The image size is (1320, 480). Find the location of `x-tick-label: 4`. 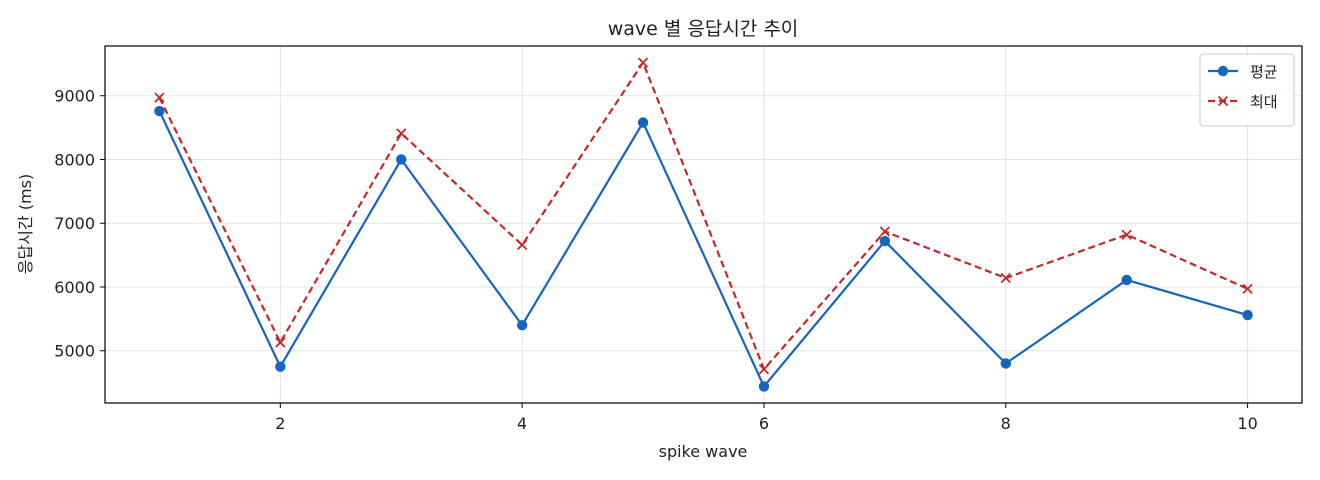

x-tick-label: 4 is located at coordinates (522, 423).